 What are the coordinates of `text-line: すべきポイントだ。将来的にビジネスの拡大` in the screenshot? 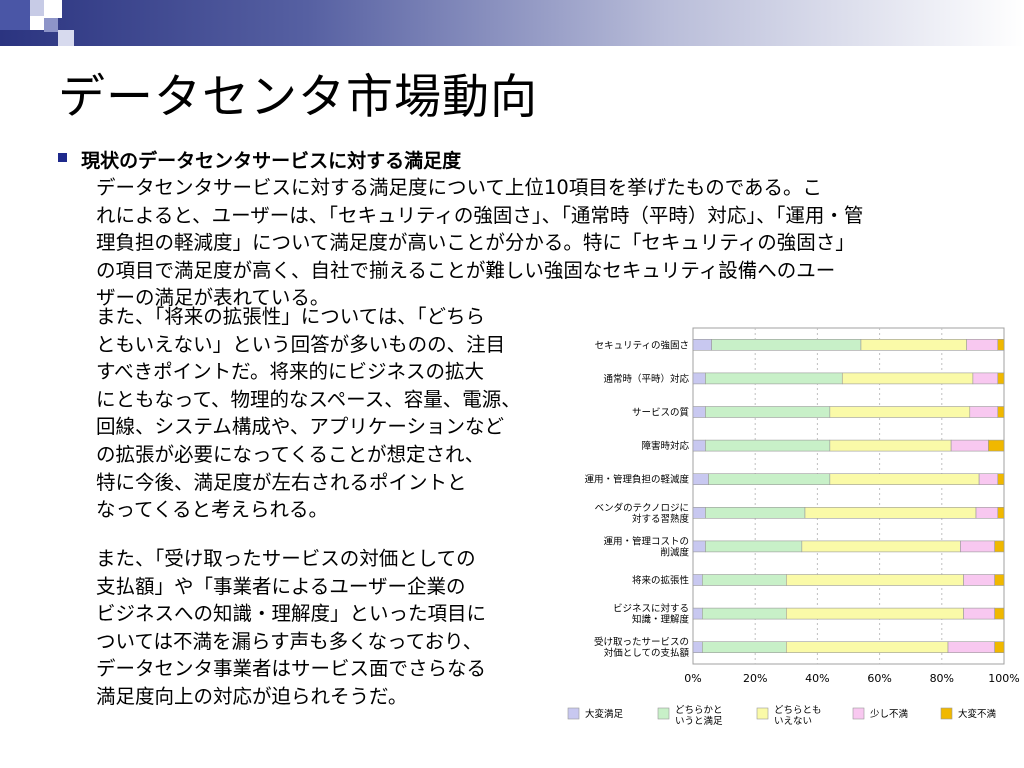 It's located at (290, 372).